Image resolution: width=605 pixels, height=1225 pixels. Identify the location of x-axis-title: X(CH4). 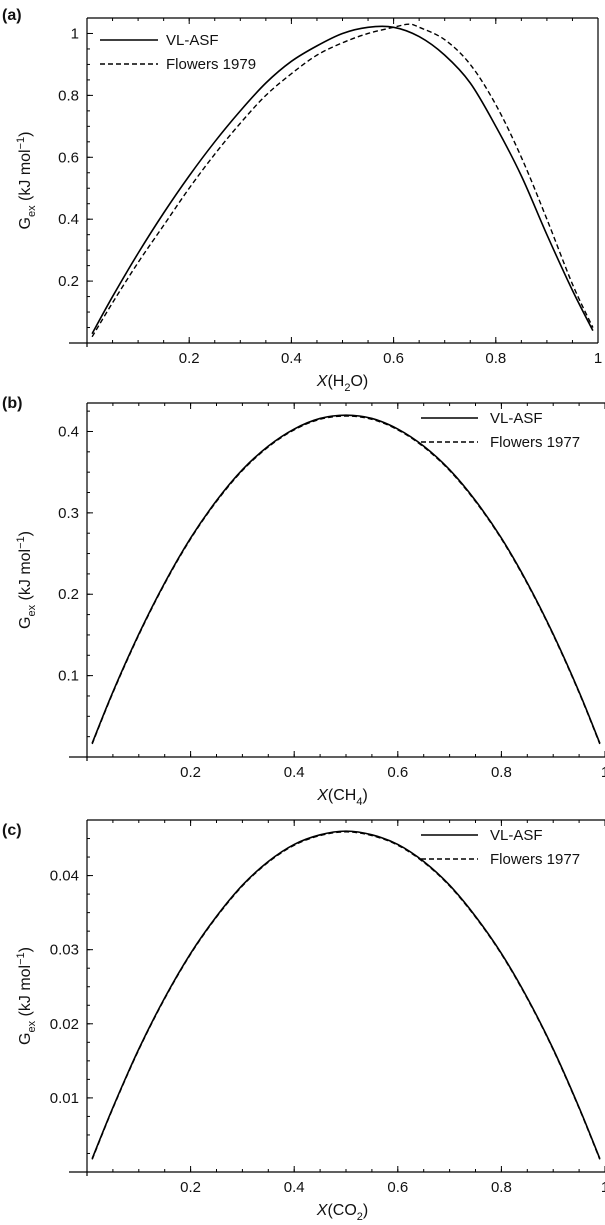
(342, 797).